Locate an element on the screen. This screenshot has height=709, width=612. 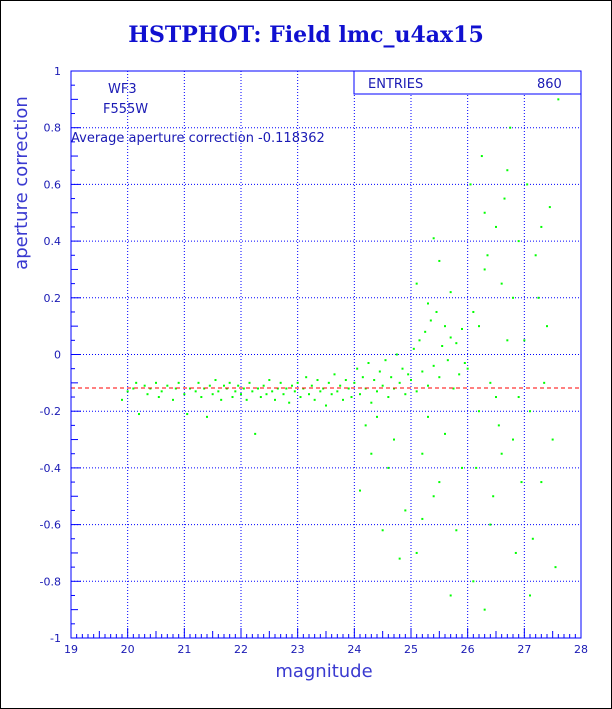
y-tick-labels: -1 -0.8 -0.6 -0.4 -0.2 0 0.2 0.4 0.6 0.8 1 is located at coordinates (50, 355).